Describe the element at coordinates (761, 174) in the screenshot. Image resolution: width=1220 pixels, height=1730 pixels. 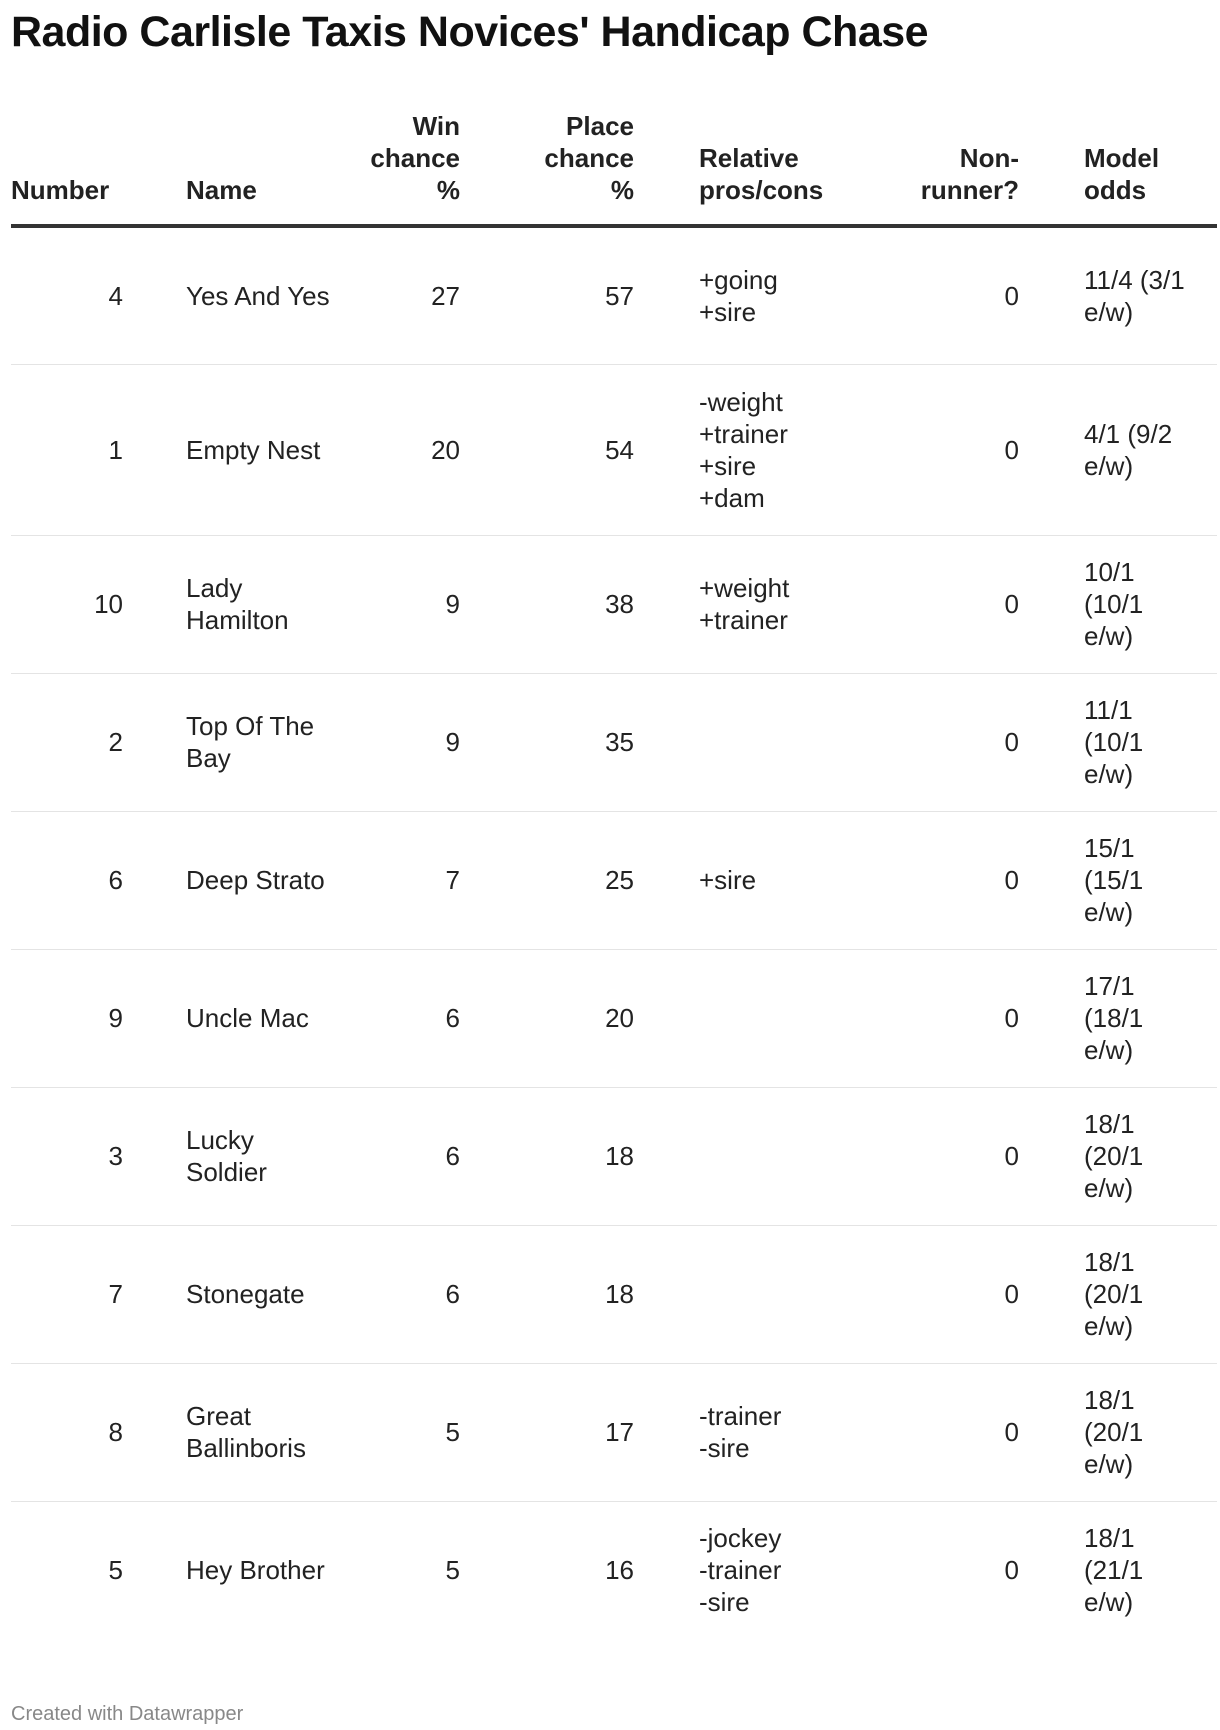
I see `col-proscons-label: Relative pros/cons` at that location.